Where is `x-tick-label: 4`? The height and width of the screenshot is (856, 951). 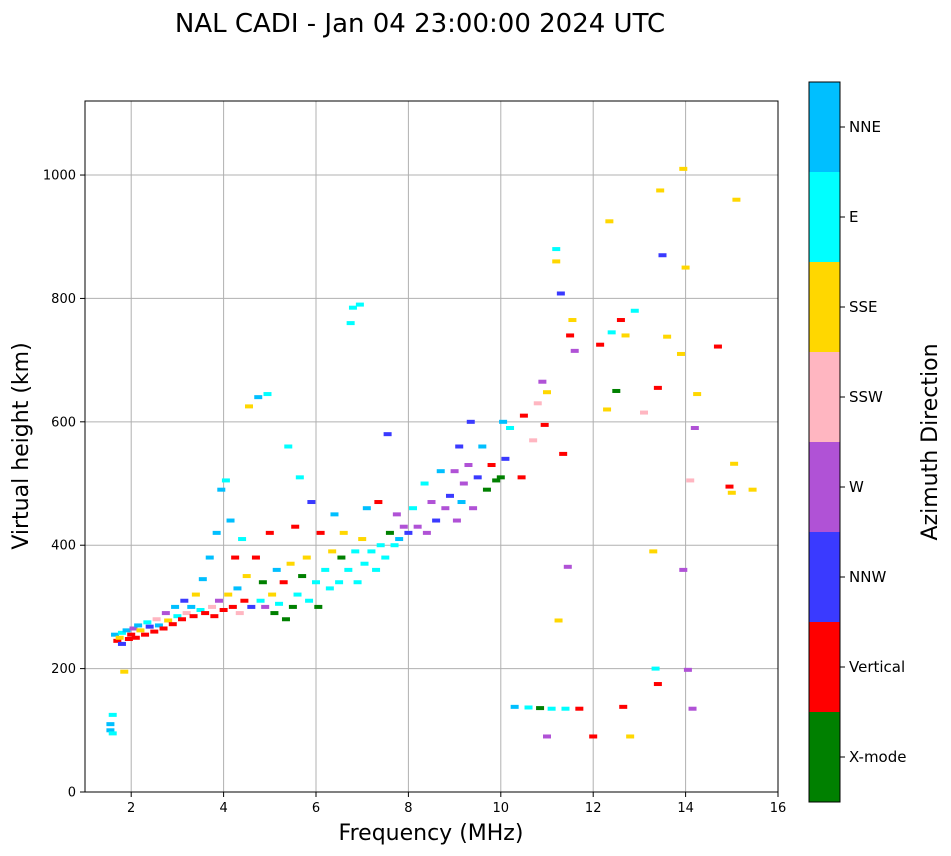 x-tick-label: 4 is located at coordinates (223, 808).